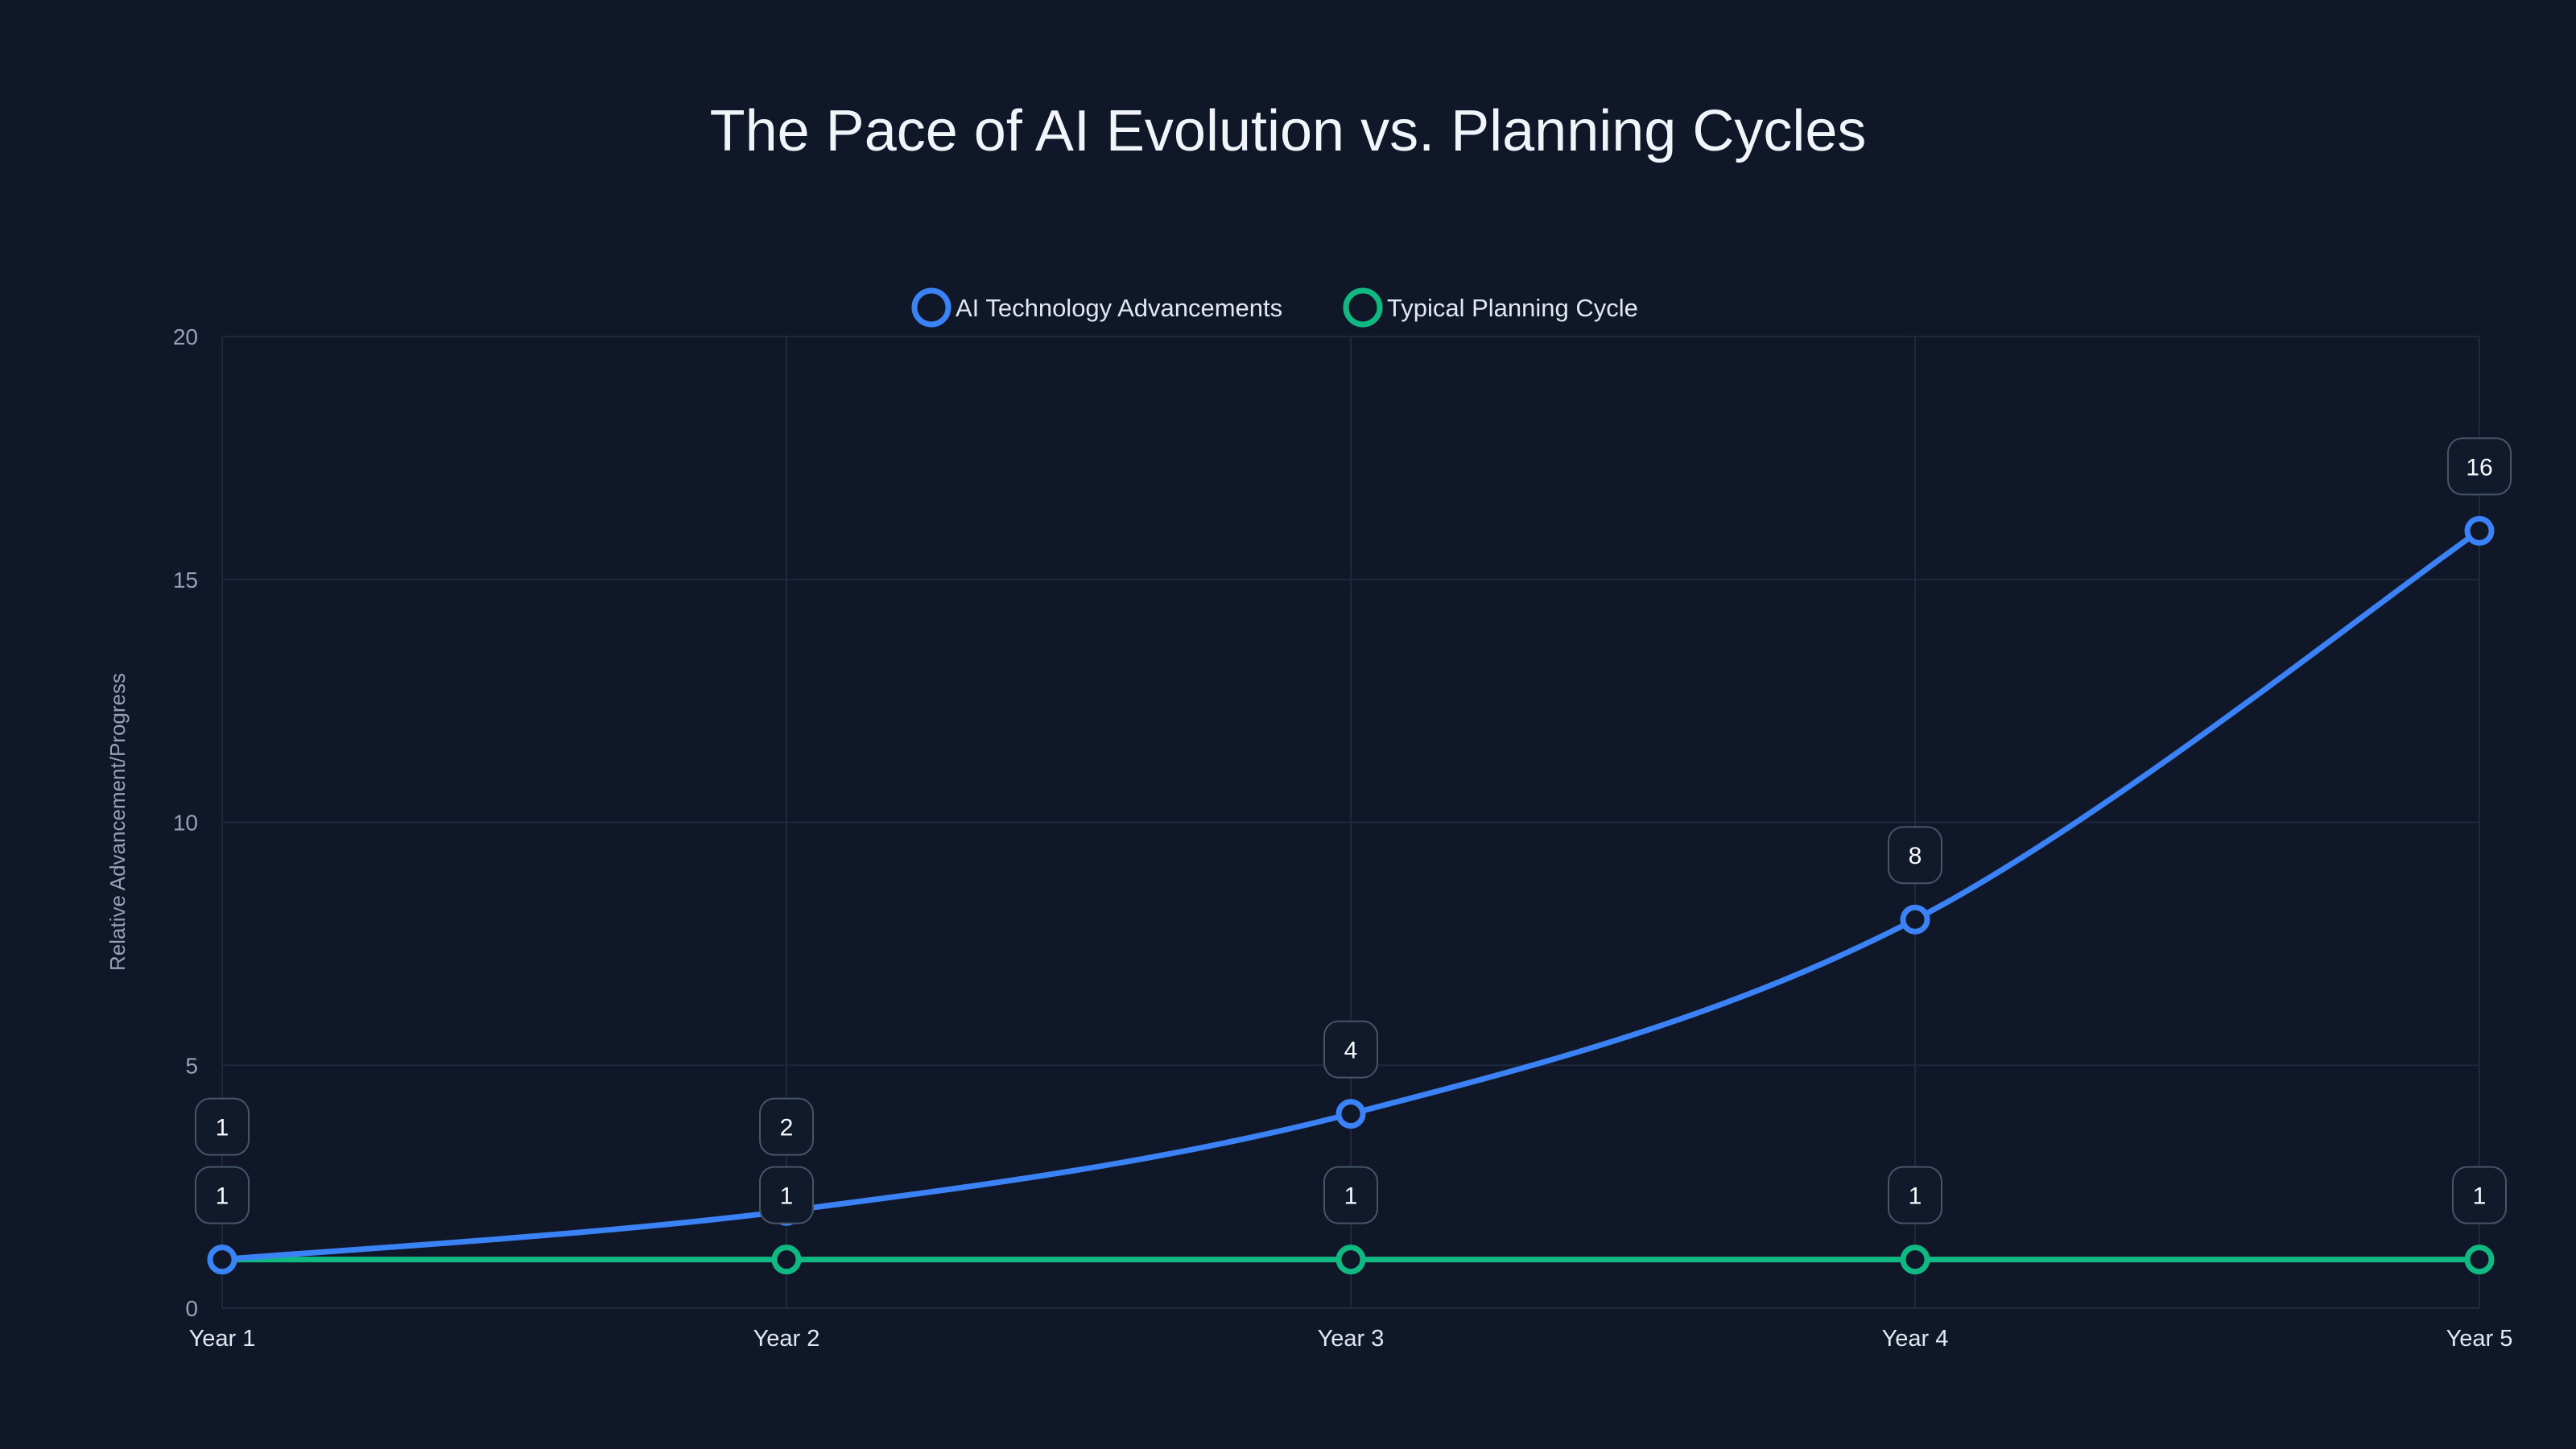  What do you see at coordinates (1351, 1339) in the screenshot?
I see `x-tick-label: Year 3` at bounding box center [1351, 1339].